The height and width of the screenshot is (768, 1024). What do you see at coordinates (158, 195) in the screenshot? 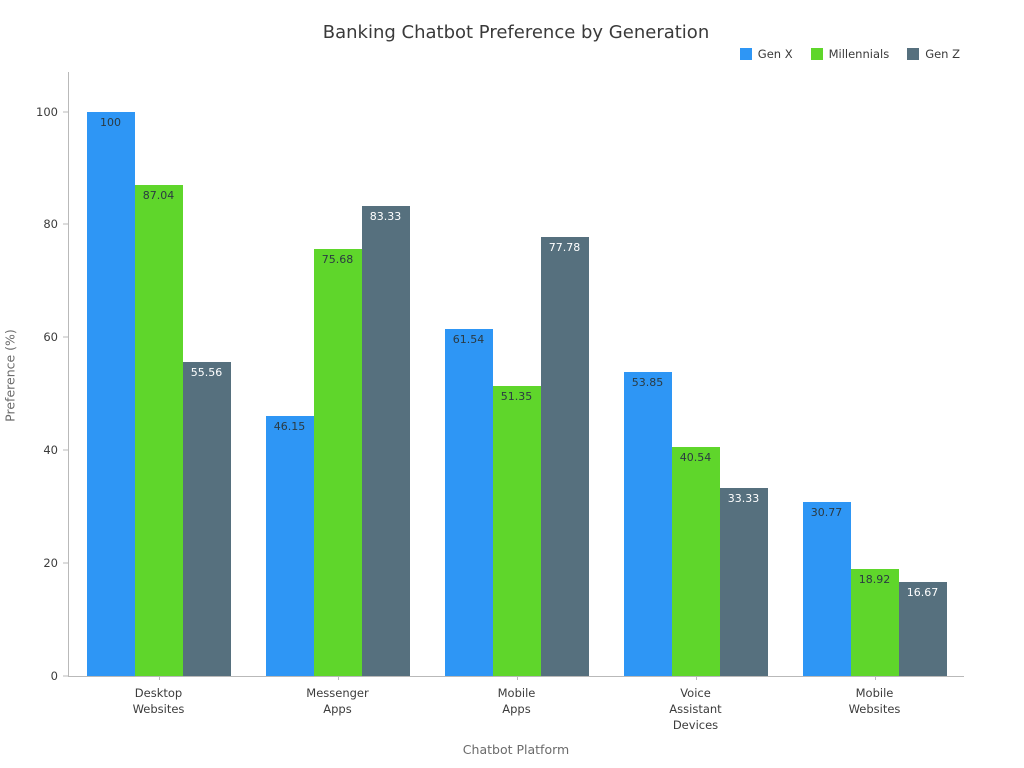
I see `bar-value-label: 87.04` at bounding box center [158, 195].